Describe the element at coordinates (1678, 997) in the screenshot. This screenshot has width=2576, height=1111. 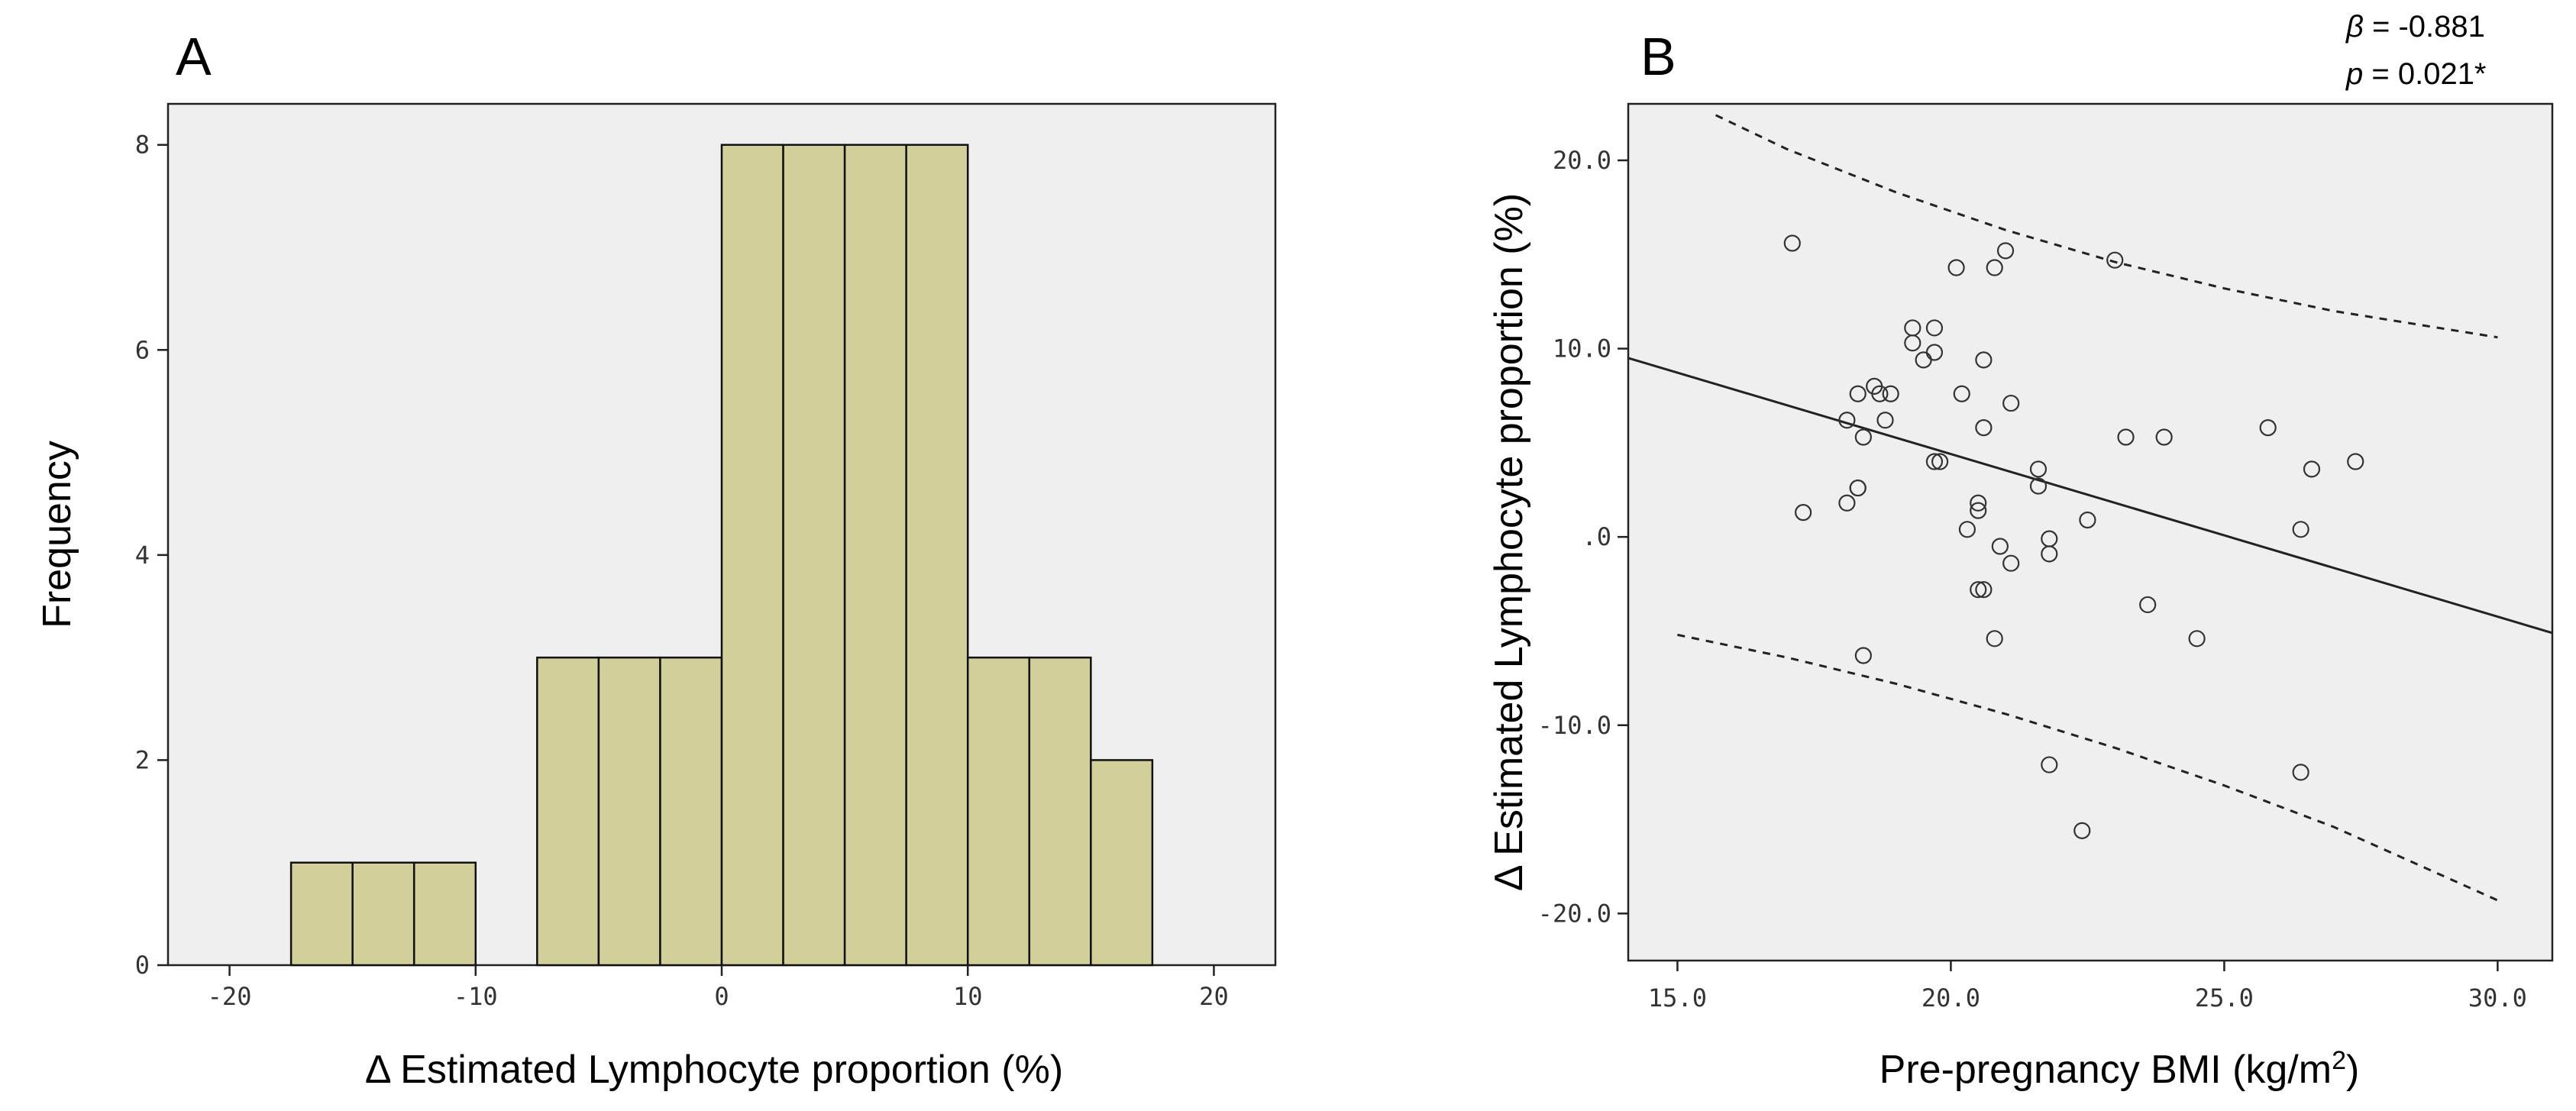
I see `x-tick-label: 15.0` at that location.